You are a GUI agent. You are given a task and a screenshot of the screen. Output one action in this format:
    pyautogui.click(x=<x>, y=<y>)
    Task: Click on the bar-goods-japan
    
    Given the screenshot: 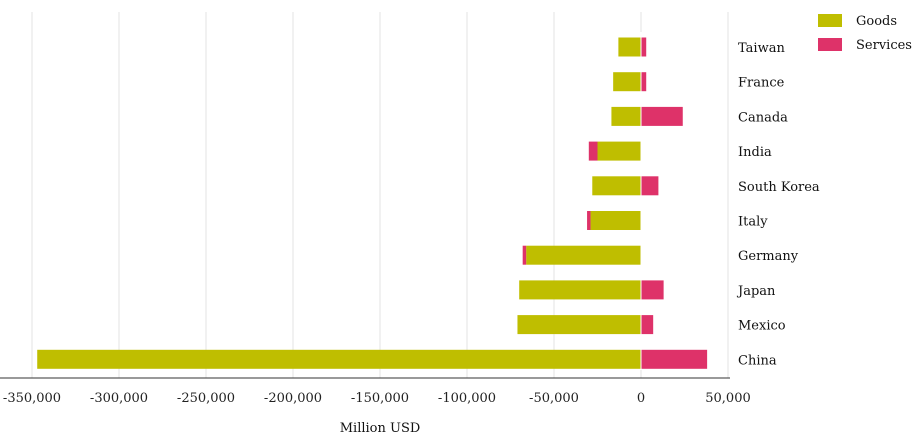 What is the action you would take?
    pyautogui.click(x=580, y=290)
    